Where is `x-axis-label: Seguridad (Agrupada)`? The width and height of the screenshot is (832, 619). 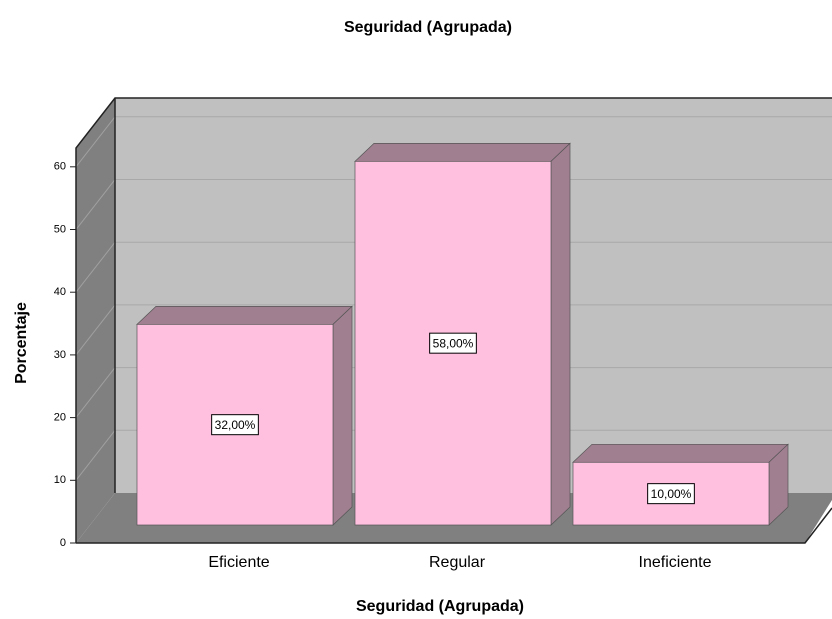 x-axis-label: Seguridad (Agrupada) is located at coordinates (440, 606).